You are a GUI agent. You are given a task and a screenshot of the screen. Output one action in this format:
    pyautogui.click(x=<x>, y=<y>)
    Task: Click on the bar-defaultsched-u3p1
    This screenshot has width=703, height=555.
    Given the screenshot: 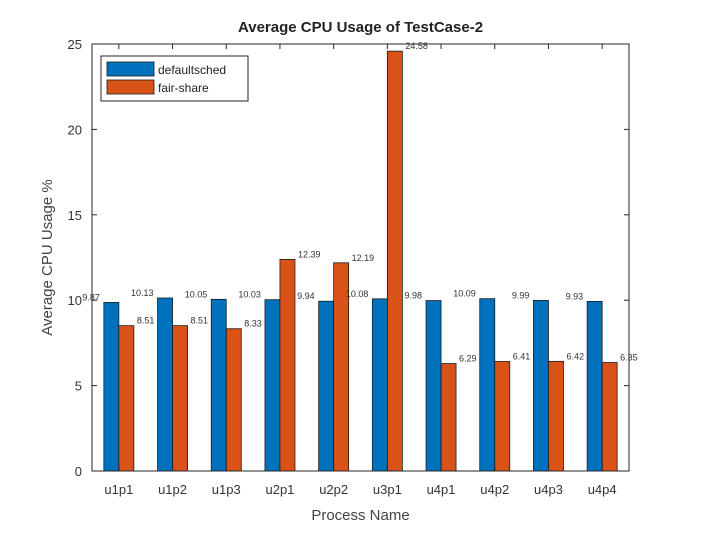 What is the action you would take?
    pyautogui.click(x=379, y=385)
    